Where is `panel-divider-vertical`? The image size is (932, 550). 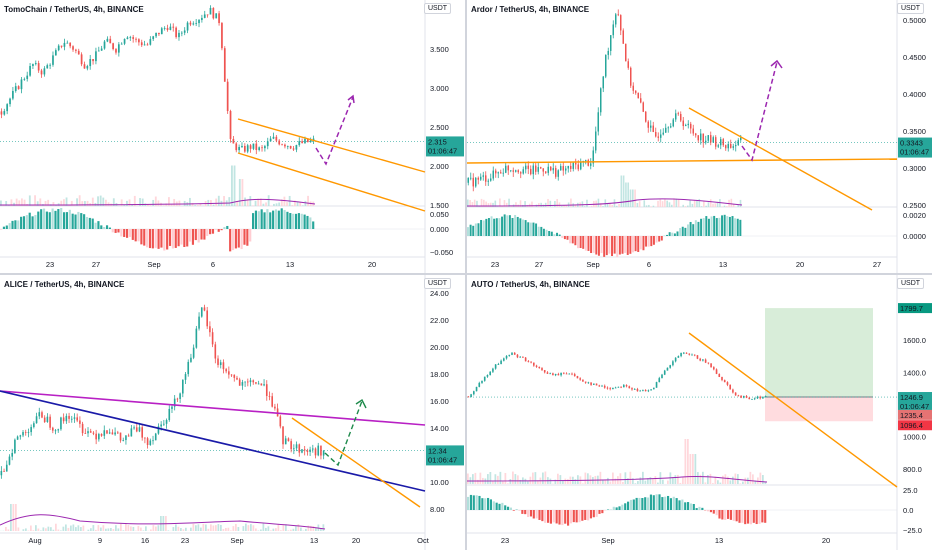
panel-divider-vertical is located at coordinates (466, 275).